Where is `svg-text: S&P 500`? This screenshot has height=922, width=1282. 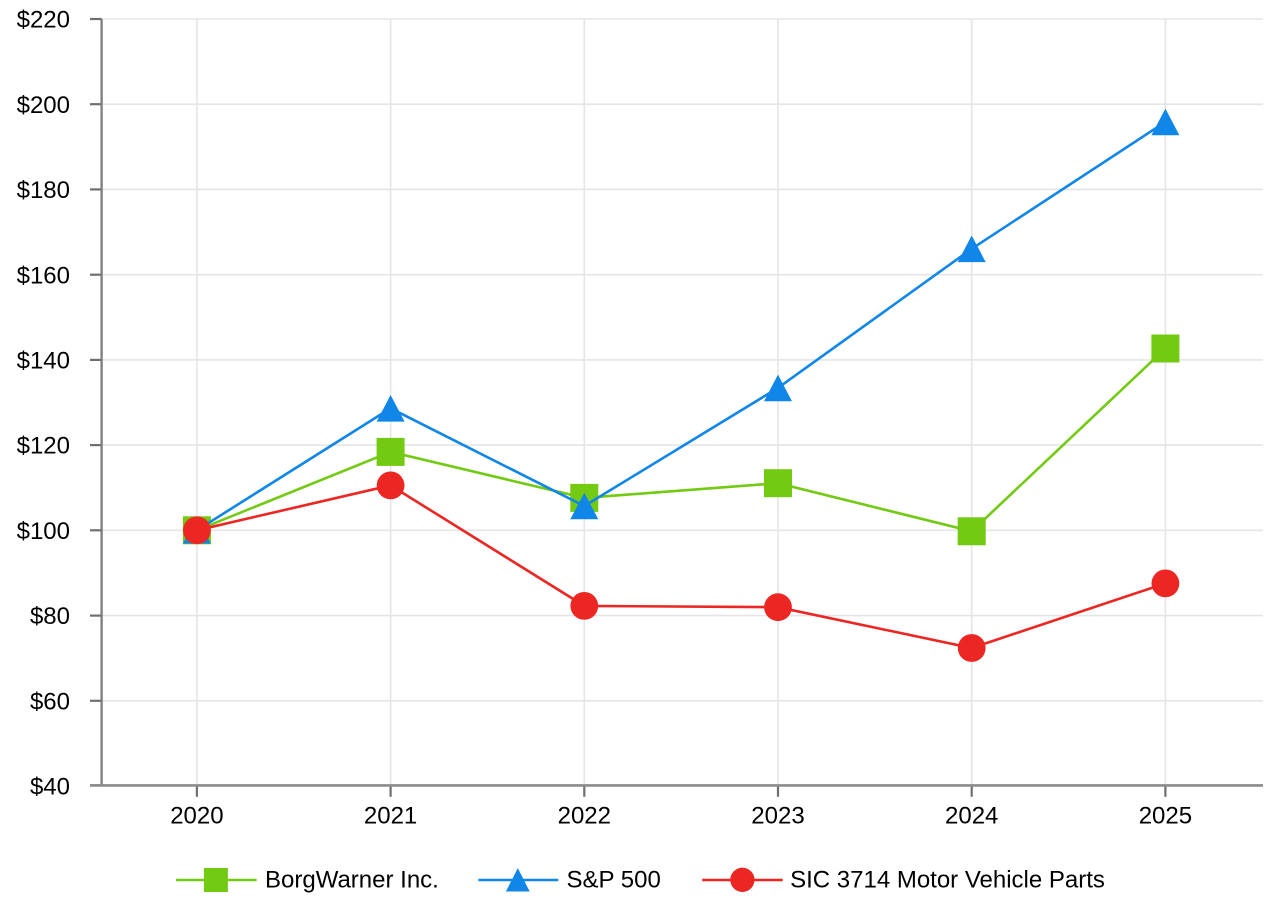 svg-text: S&P 500 is located at coordinates (614, 879).